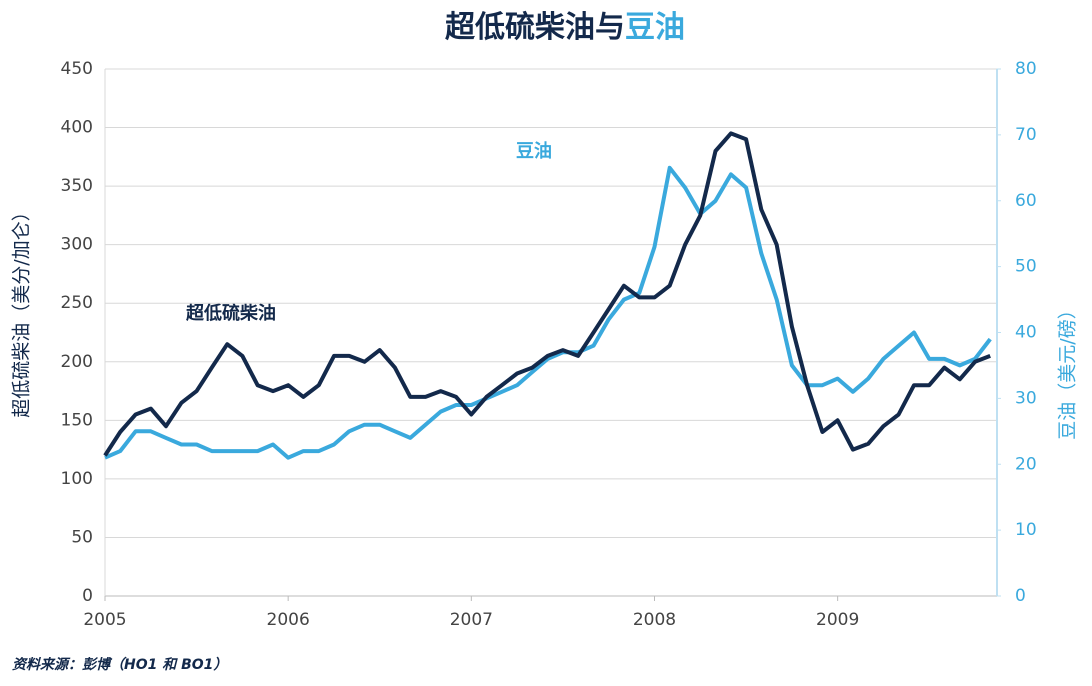  What do you see at coordinates (1026, 333) in the screenshot?
I see `y2-tick-label: 40` at bounding box center [1026, 333].